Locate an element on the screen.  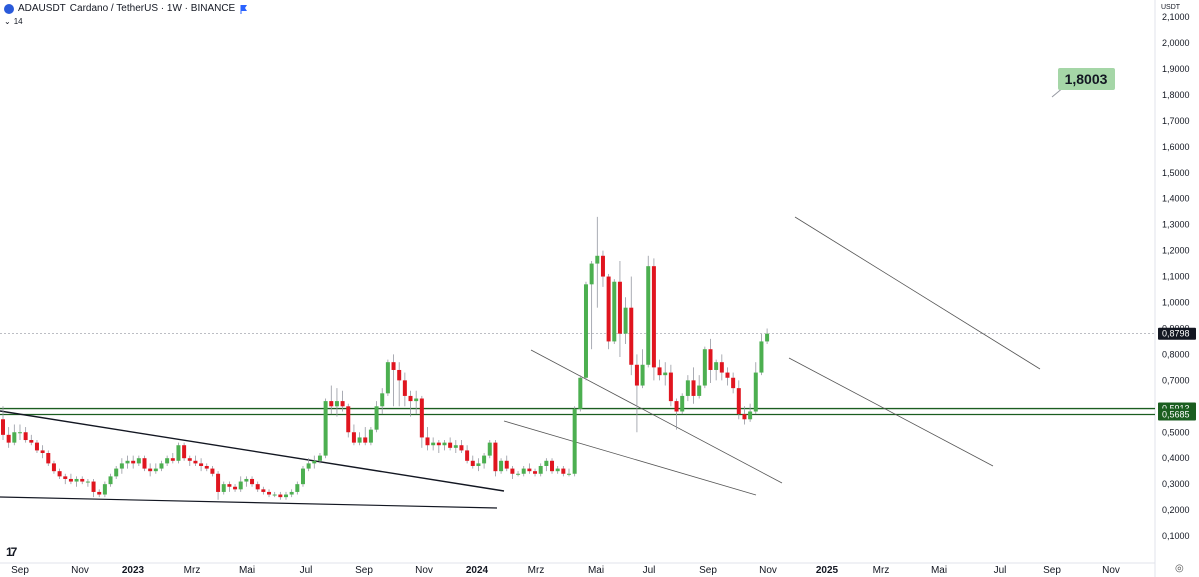
support-badge-lower-box is located at coordinates (1177, 414).